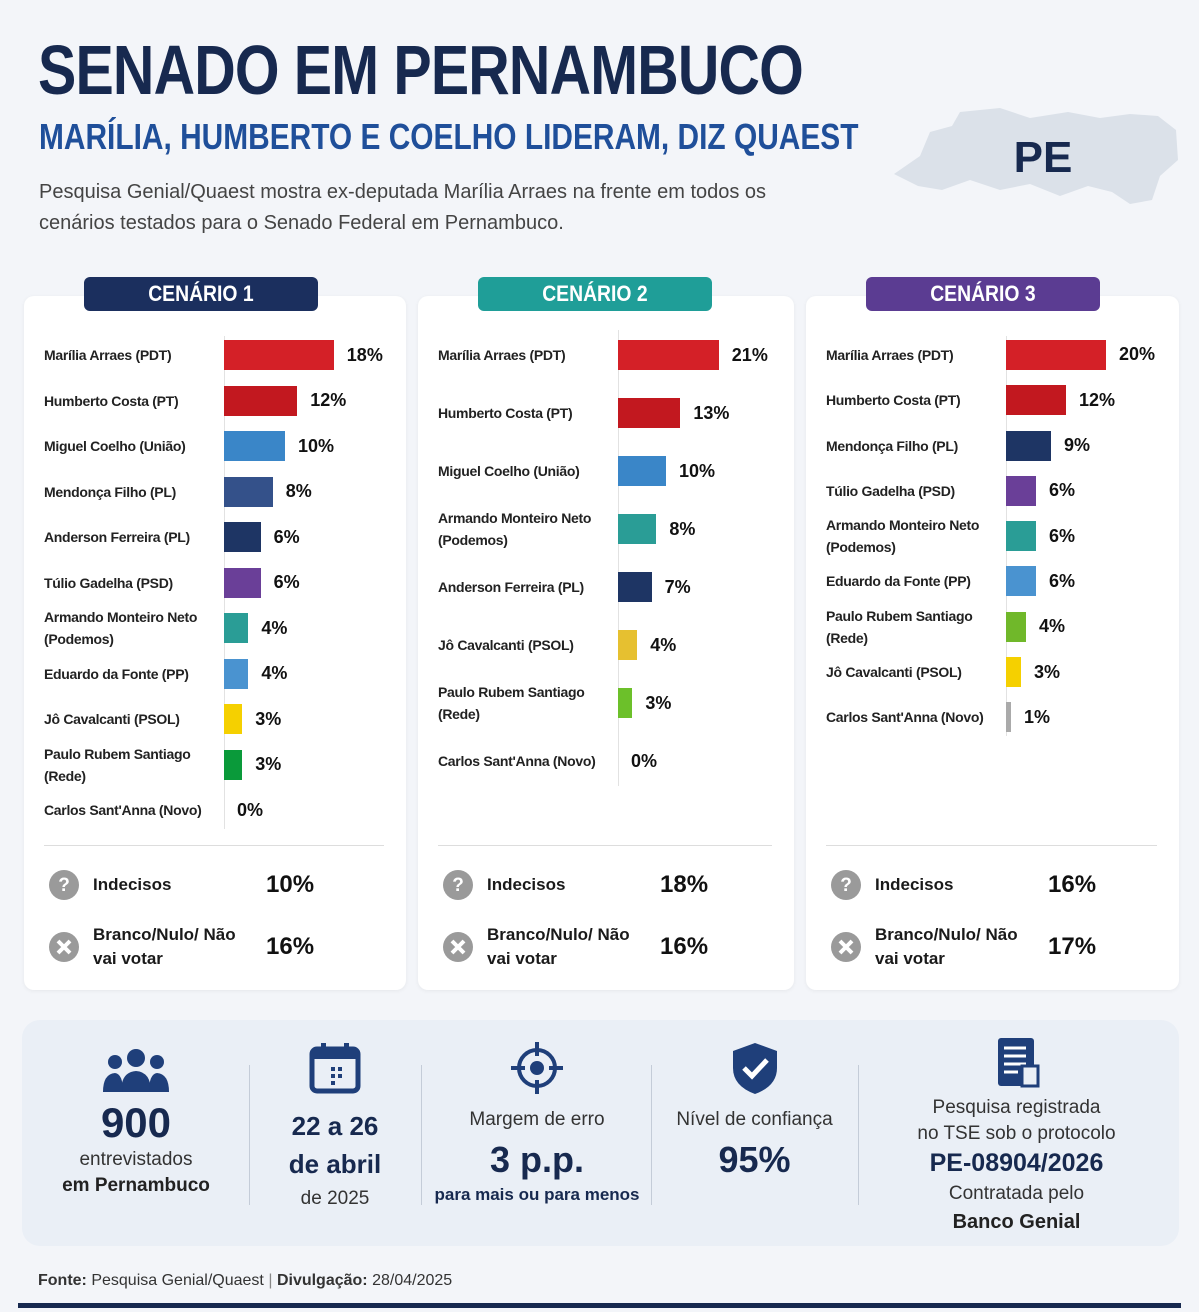 The height and width of the screenshot is (1312, 1199). Describe the element at coordinates (1037, 716) in the screenshot. I see `value-label: 1%` at that location.